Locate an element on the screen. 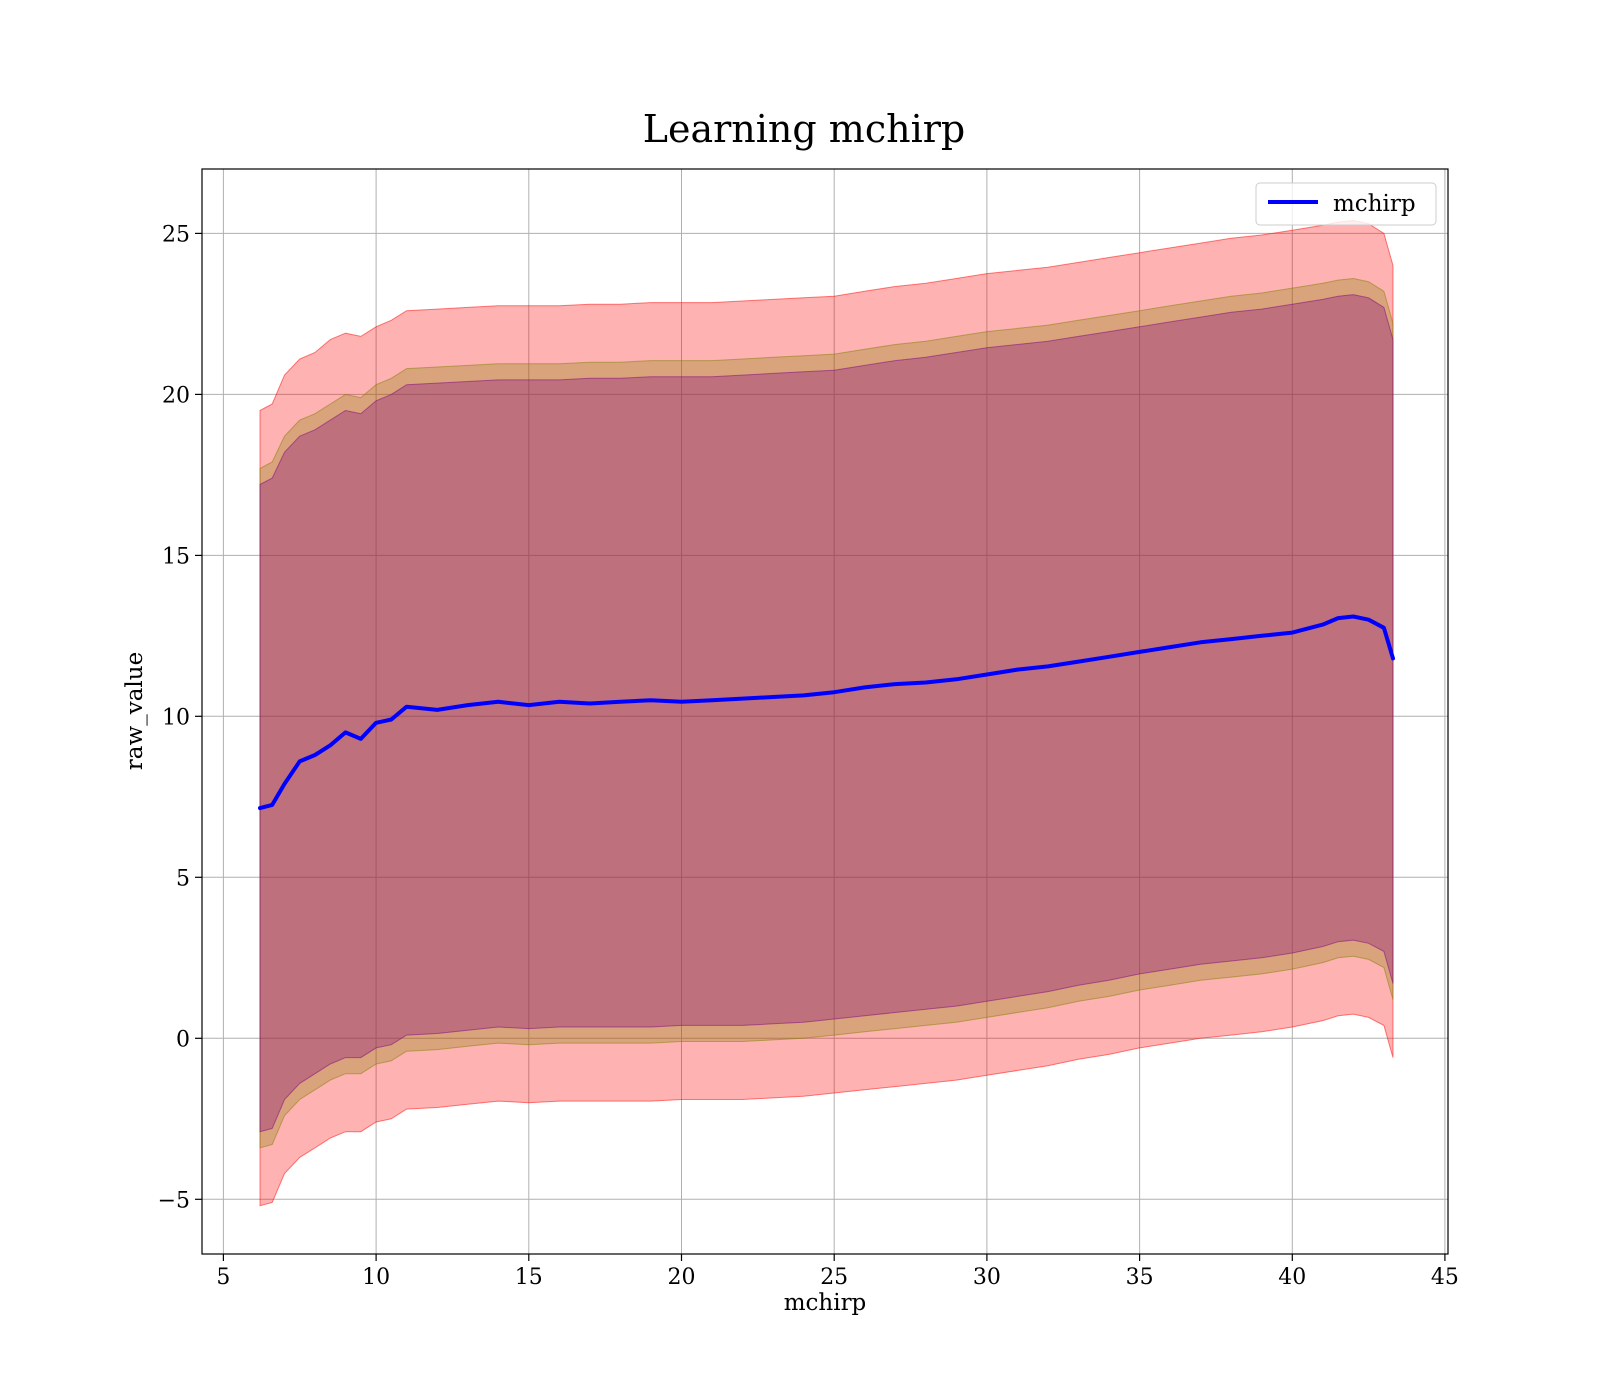 Image resolution: width=1600 pixels, height=1400 pixels. y-tick-label-1: 0 is located at coordinates (183, 1039).